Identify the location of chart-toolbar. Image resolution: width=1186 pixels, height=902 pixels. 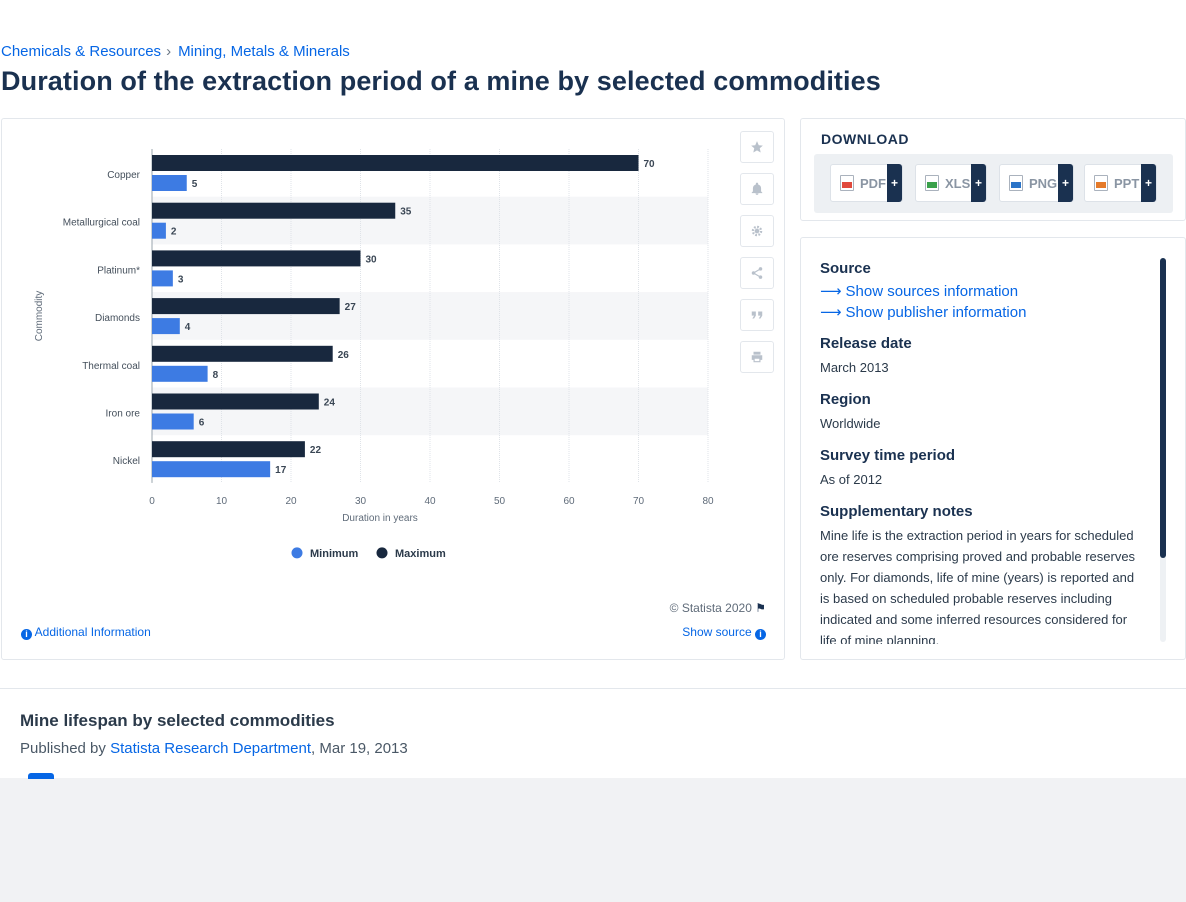
(757, 257).